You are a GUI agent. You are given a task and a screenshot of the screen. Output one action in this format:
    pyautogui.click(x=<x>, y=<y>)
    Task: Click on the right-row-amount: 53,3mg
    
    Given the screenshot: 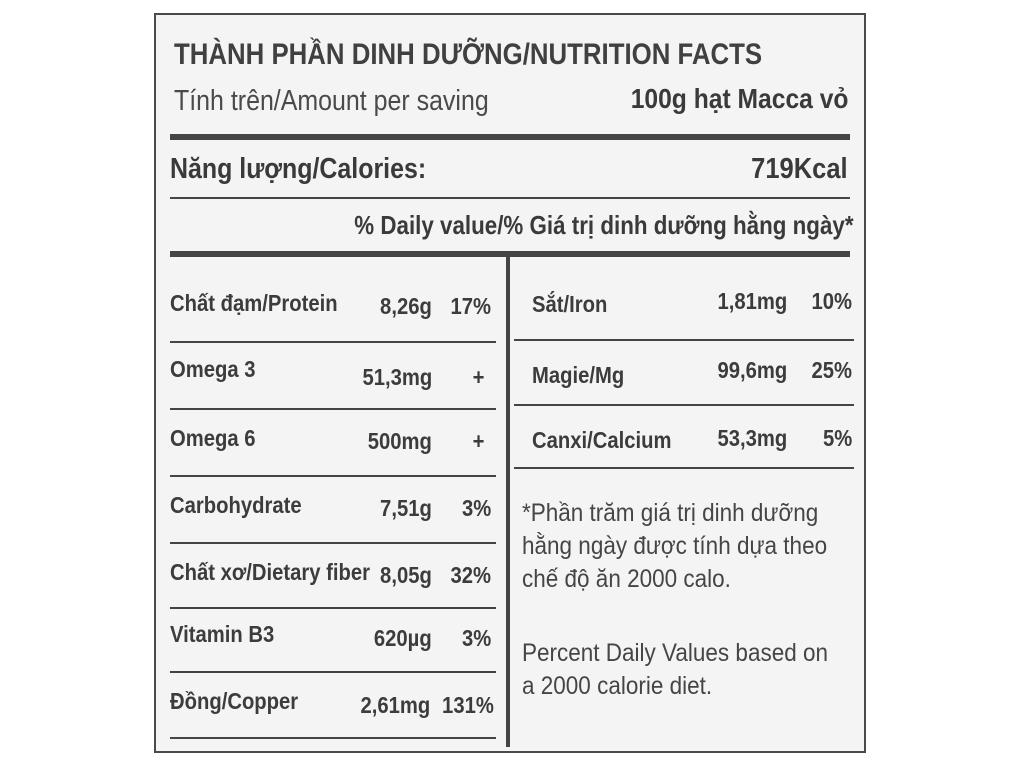 What is the action you would take?
    pyautogui.click(x=752, y=438)
    